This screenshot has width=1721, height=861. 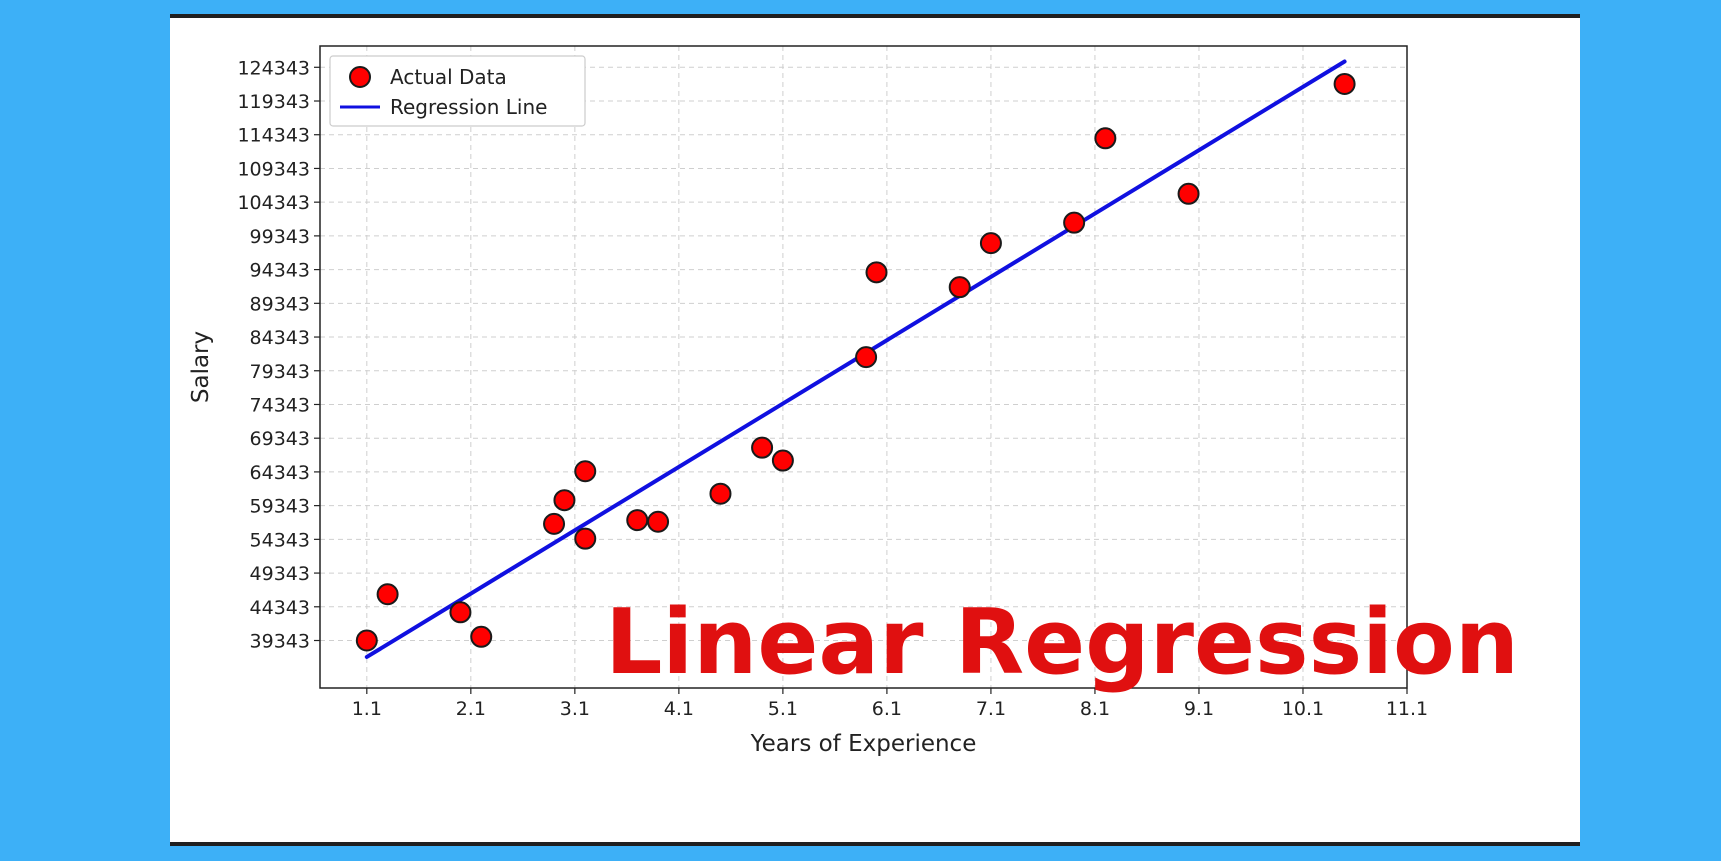 I want to click on legend: Actual Data Regression Line, so click(x=457, y=91).